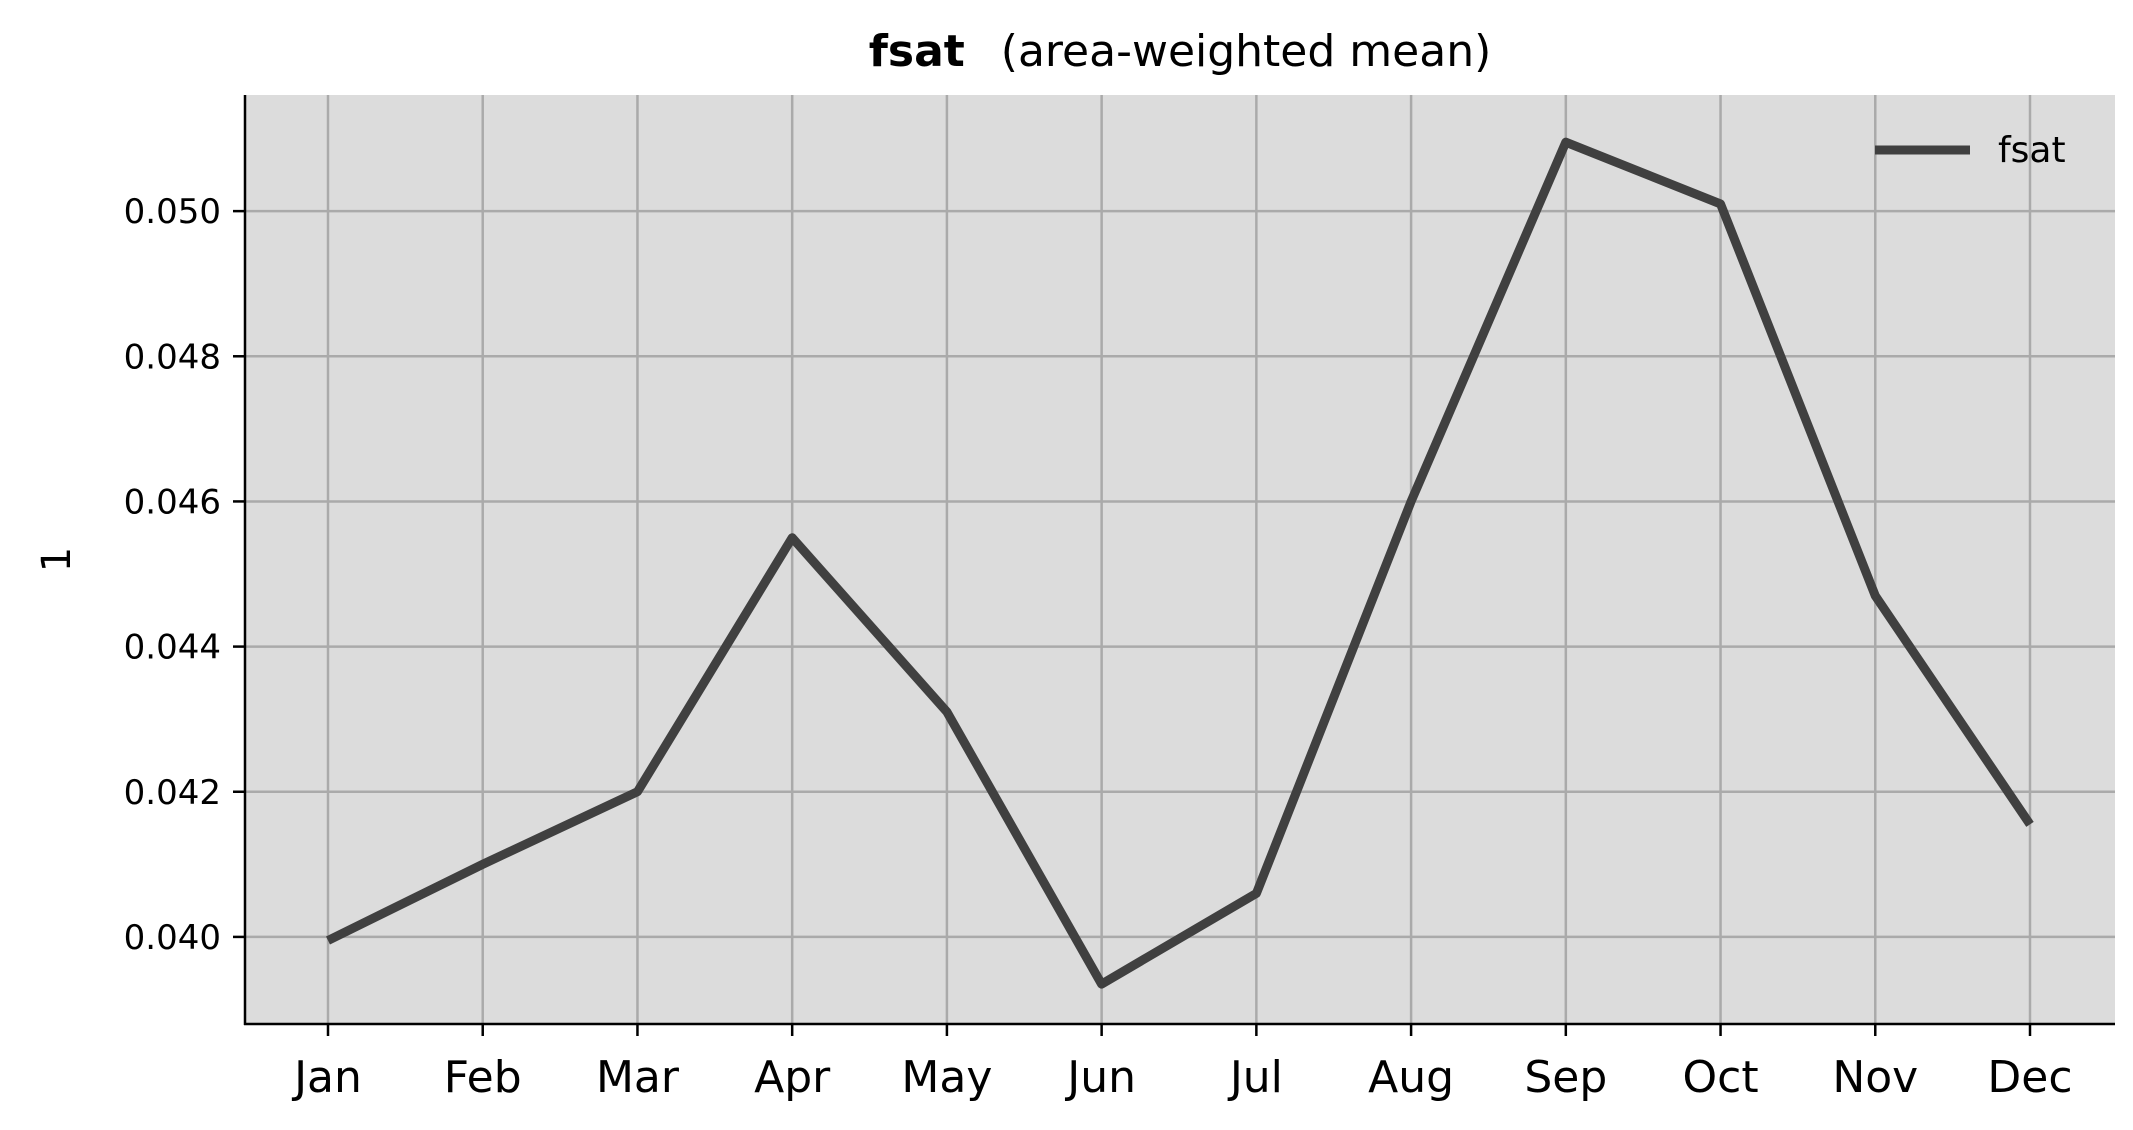 This screenshot has height=1130, width=2133. What do you see at coordinates (1246, 51) in the screenshot?
I see `title-subtitle: (area-weighted mean)` at bounding box center [1246, 51].